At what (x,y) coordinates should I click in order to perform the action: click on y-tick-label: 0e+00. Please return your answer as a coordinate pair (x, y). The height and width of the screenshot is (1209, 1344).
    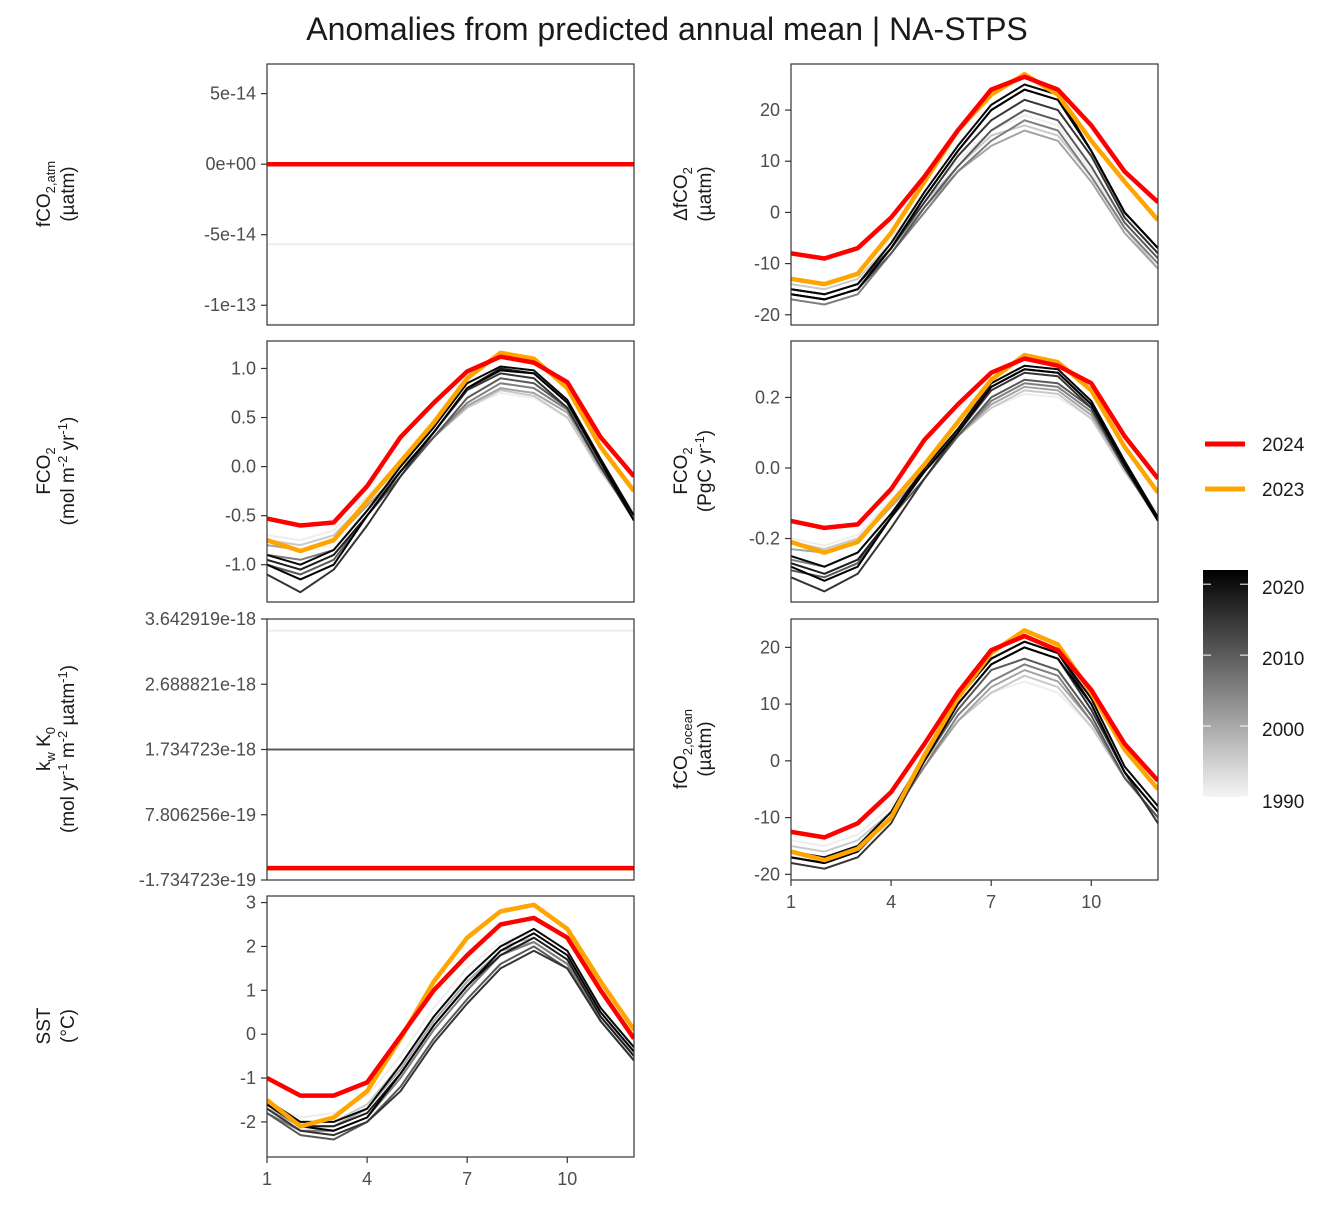
    Looking at the image, I should click on (230, 164).